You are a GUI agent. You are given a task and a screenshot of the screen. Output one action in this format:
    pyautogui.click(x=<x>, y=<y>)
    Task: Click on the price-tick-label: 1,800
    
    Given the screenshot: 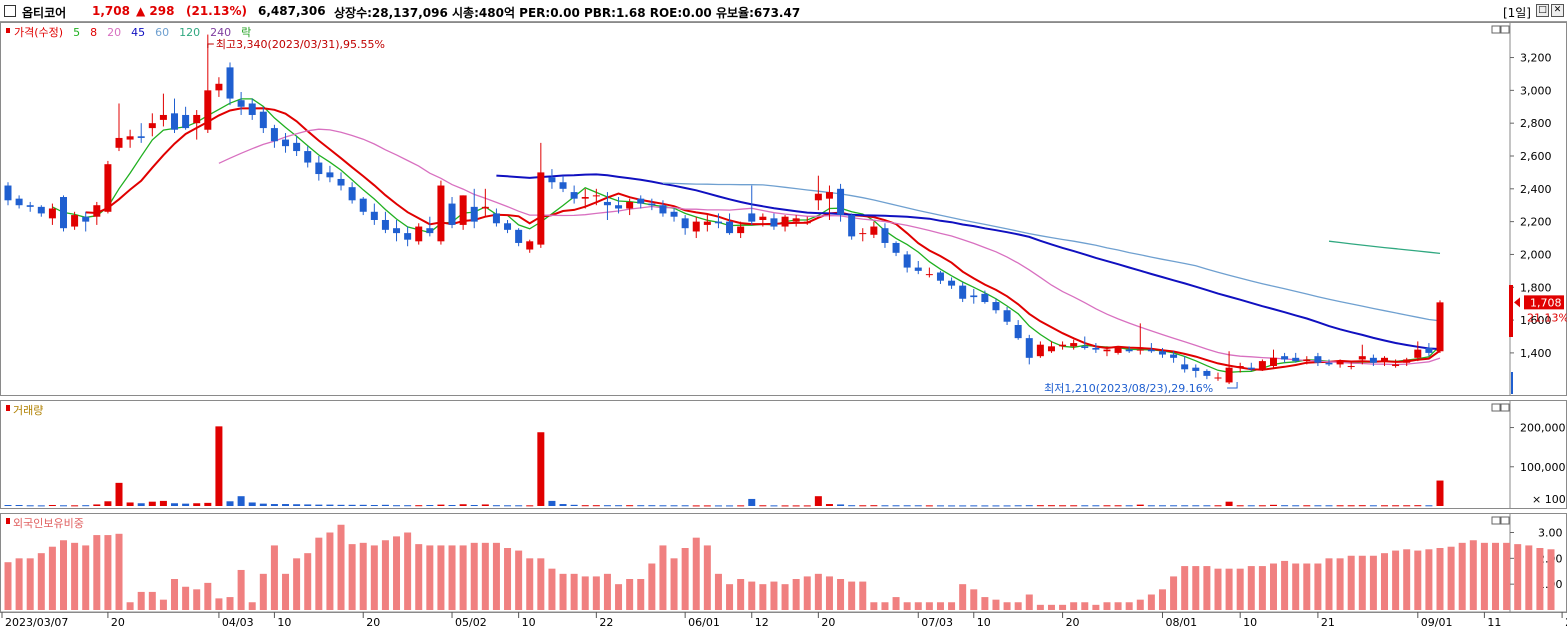 What is the action you would take?
    pyautogui.click(x=1536, y=287)
    